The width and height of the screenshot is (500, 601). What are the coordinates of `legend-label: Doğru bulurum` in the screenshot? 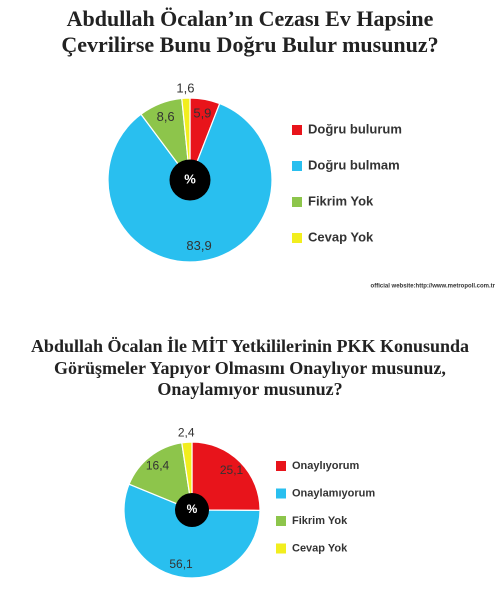 It's located at (355, 128).